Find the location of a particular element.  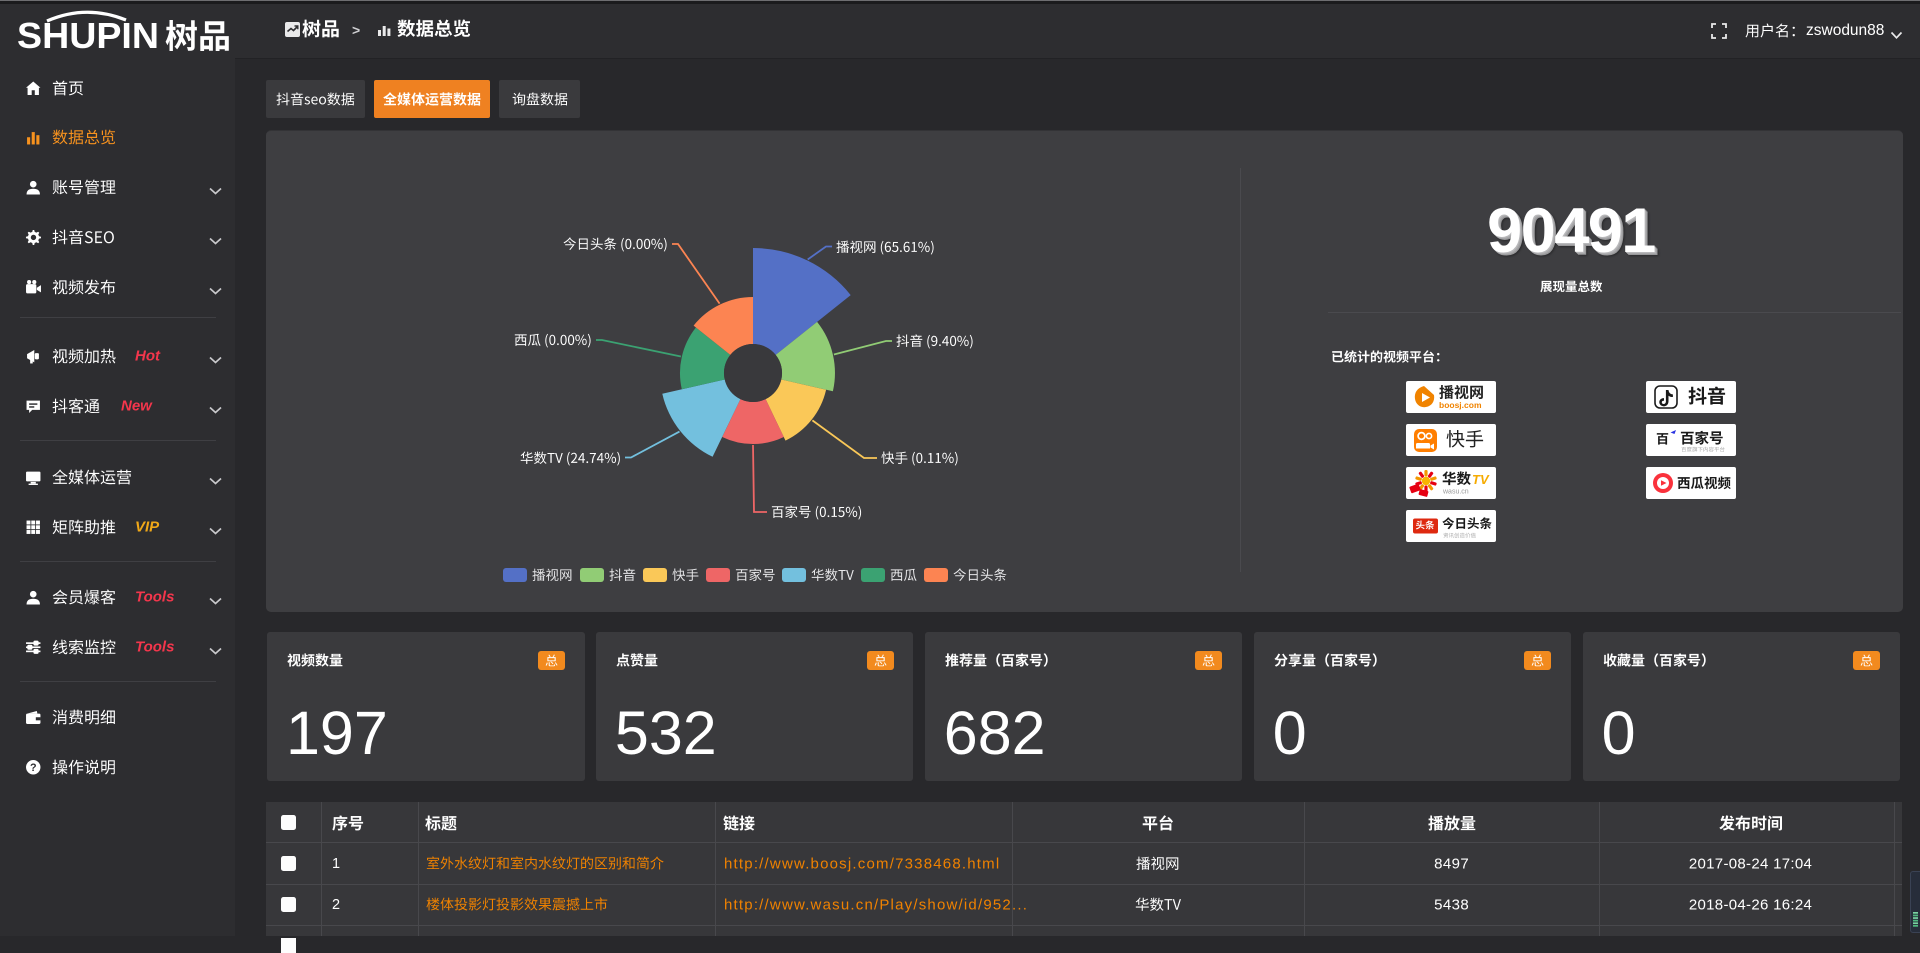

svg-text: SHUPIN is located at coordinates (88, 35).